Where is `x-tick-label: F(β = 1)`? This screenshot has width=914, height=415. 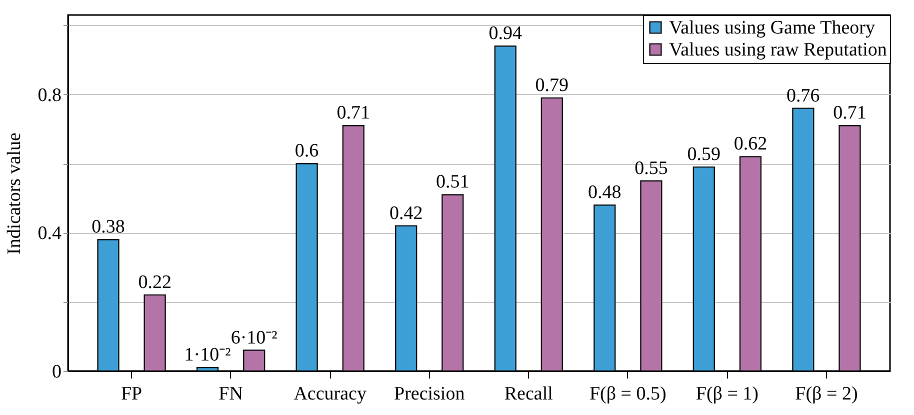 x-tick-label: F(β = 1) is located at coordinates (727, 394).